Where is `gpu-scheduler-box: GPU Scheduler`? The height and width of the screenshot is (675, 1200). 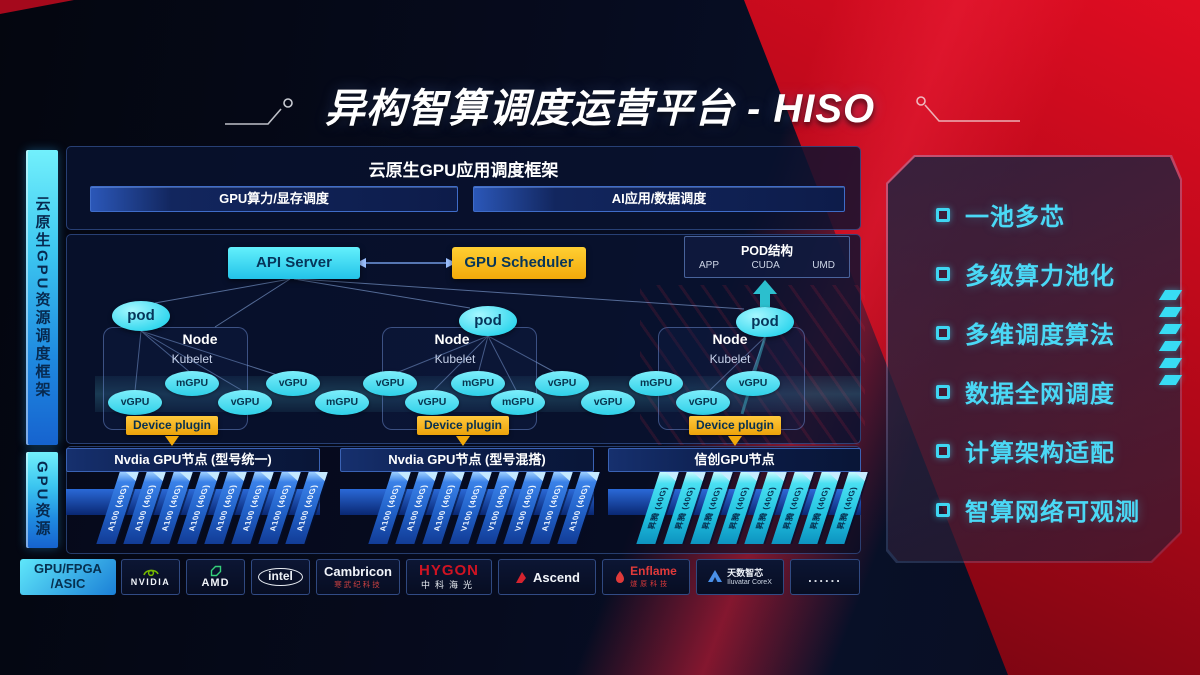 gpu-scheduler-box: GPU Scheduler is located at coordinates (519, 263).